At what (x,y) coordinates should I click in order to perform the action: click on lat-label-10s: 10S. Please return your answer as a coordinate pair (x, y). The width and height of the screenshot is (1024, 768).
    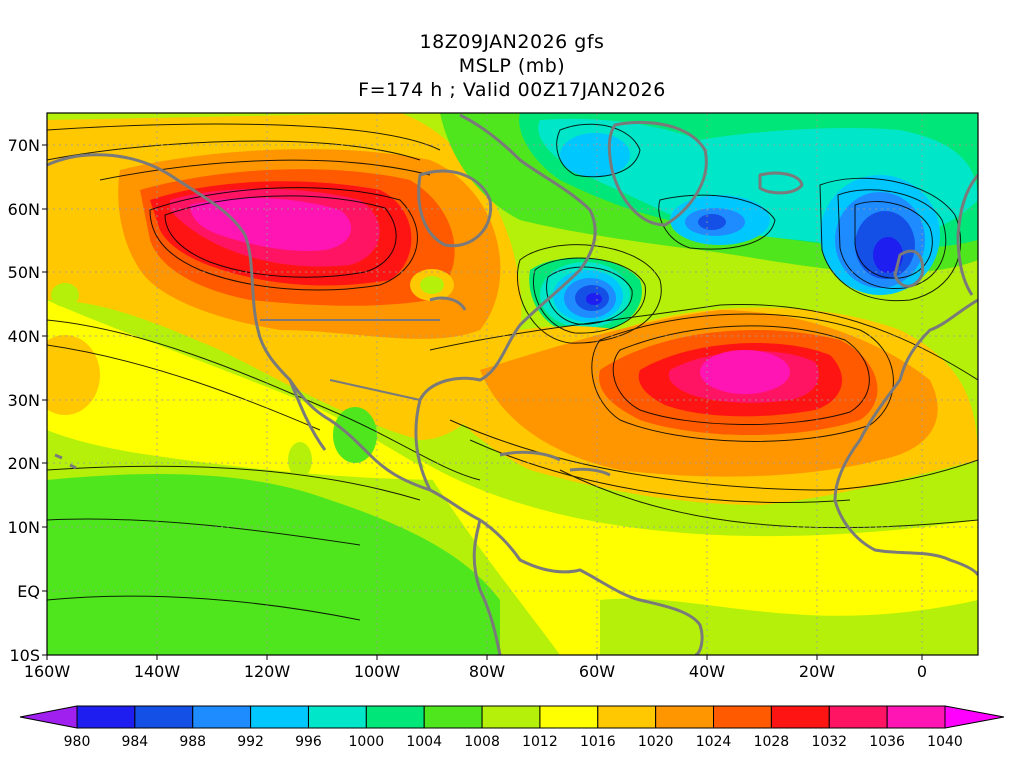
    Looking at the image, I should click on (24, 655).